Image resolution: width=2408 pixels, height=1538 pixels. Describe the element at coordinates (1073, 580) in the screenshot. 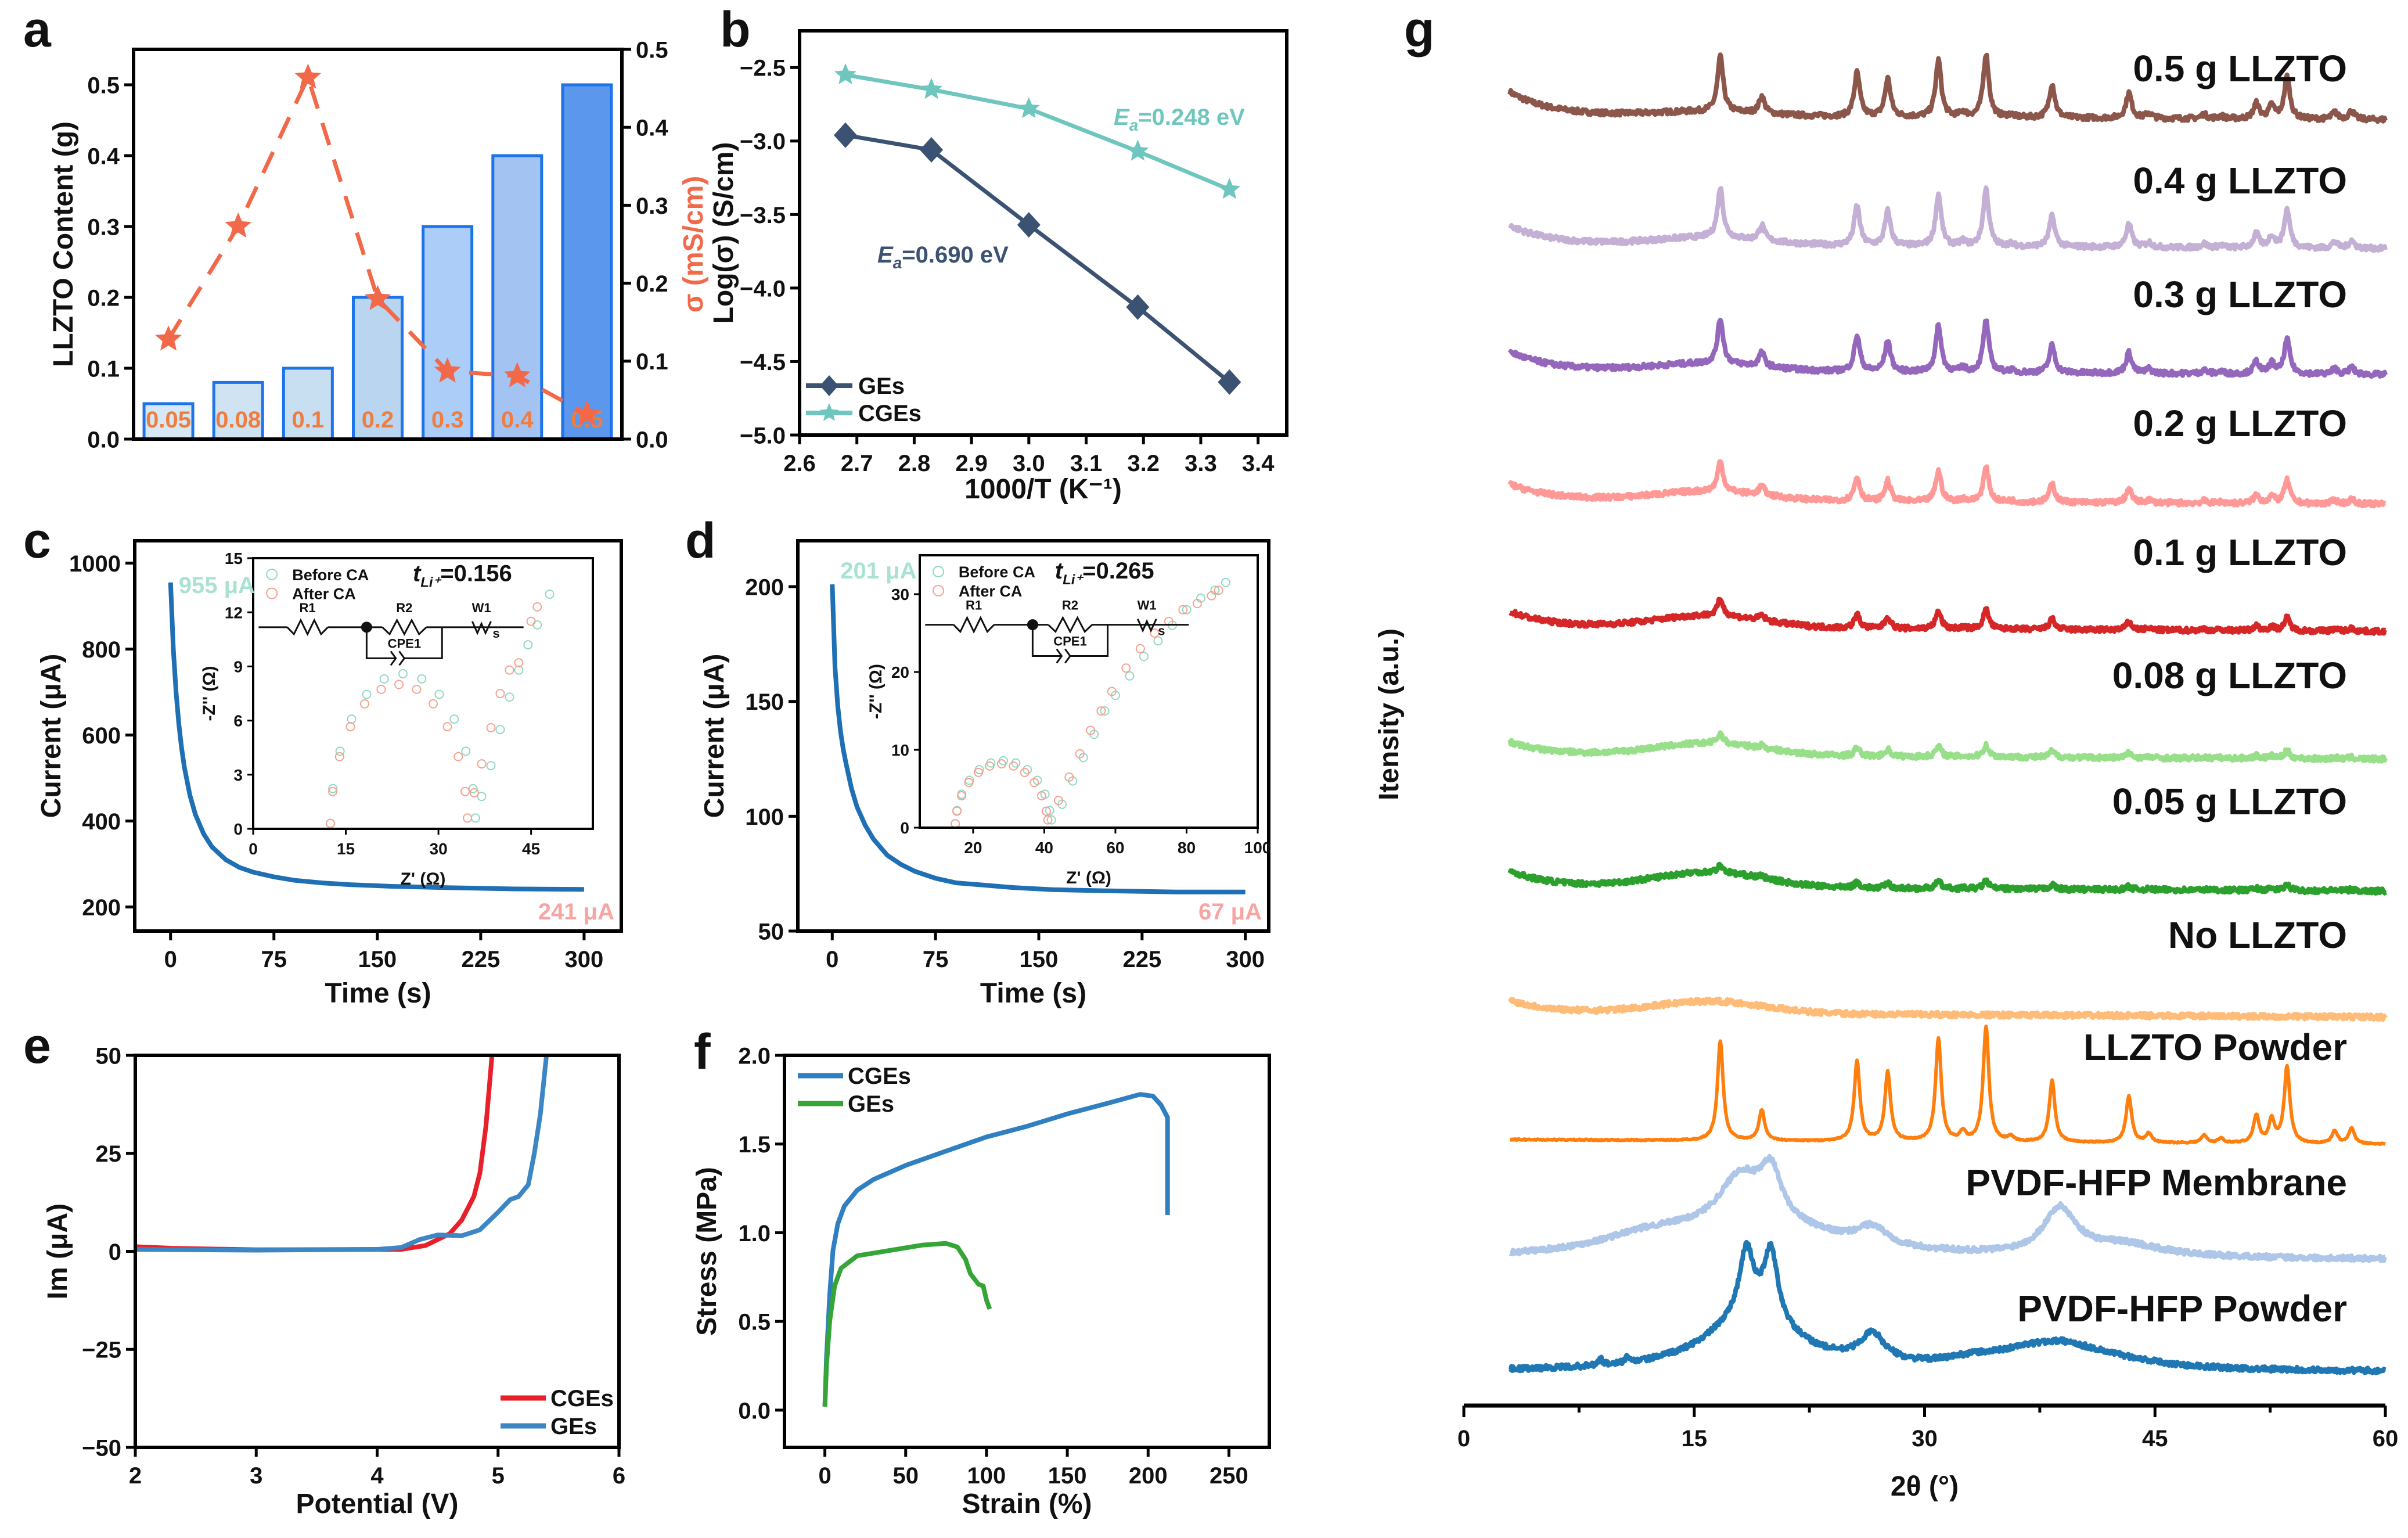

I see `t-subscript: Li⁺` at that location.